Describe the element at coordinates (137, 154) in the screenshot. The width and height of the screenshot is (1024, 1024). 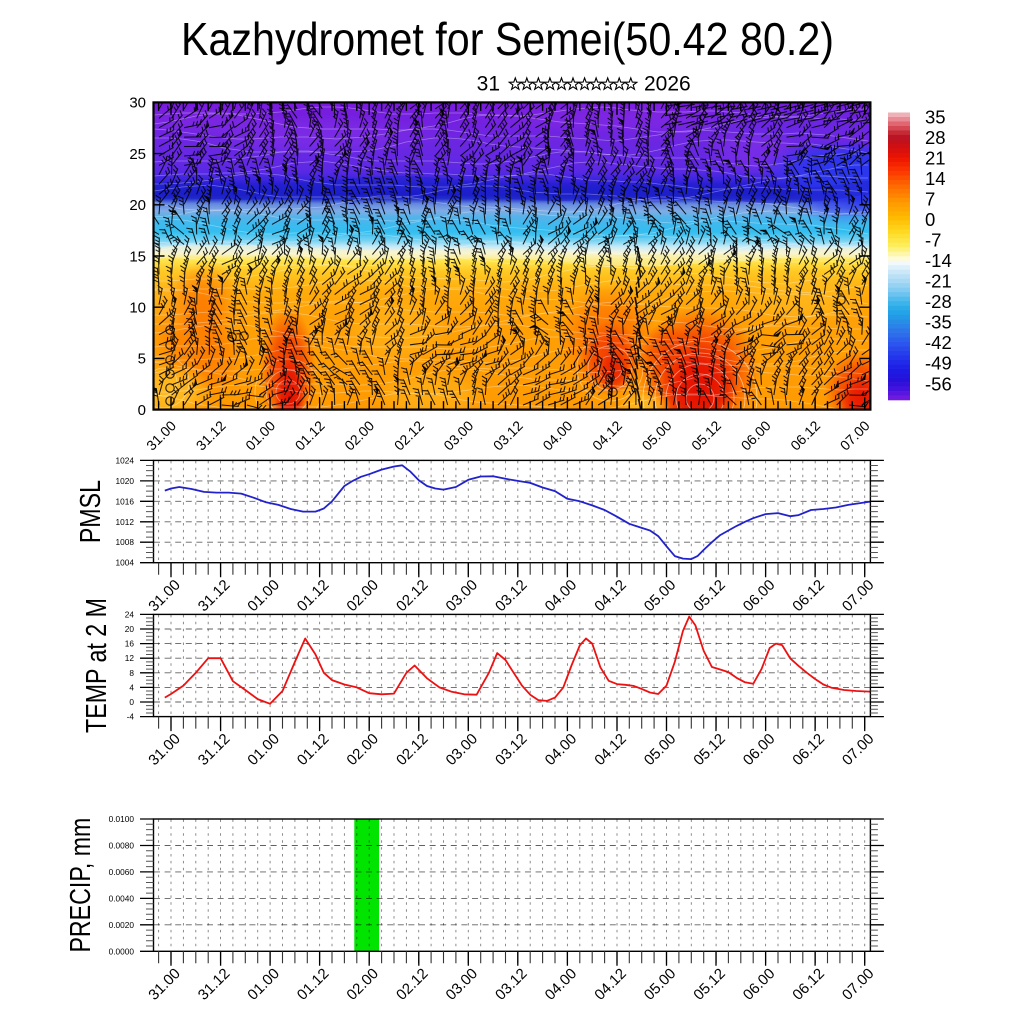
I see `svg-text: 25` at that location.